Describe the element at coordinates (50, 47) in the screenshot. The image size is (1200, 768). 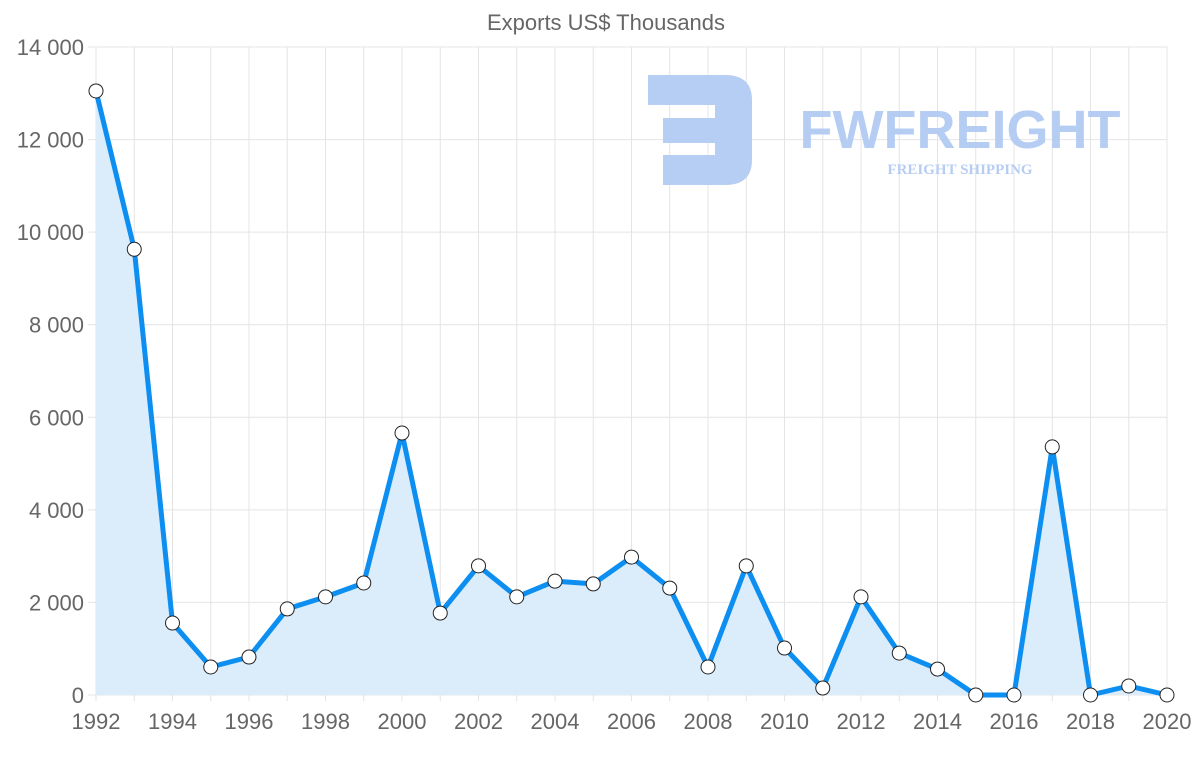
I see `y-tick-label: 14 000` at that location.